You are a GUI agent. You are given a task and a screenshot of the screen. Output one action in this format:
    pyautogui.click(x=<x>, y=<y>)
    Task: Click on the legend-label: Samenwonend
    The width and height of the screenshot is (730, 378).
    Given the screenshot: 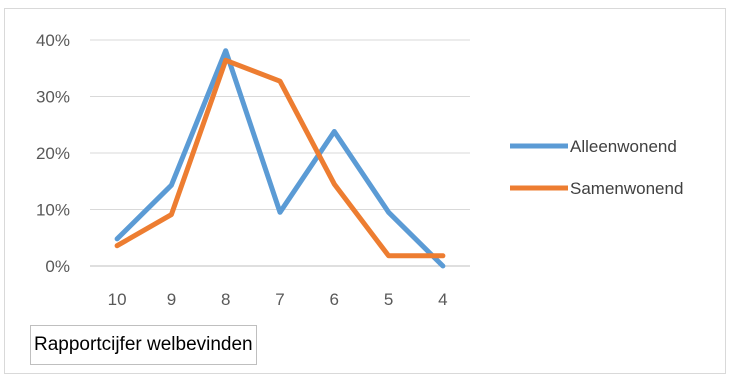 What is the action you would take?
    pyautogui.click(x=626, y=188)
    